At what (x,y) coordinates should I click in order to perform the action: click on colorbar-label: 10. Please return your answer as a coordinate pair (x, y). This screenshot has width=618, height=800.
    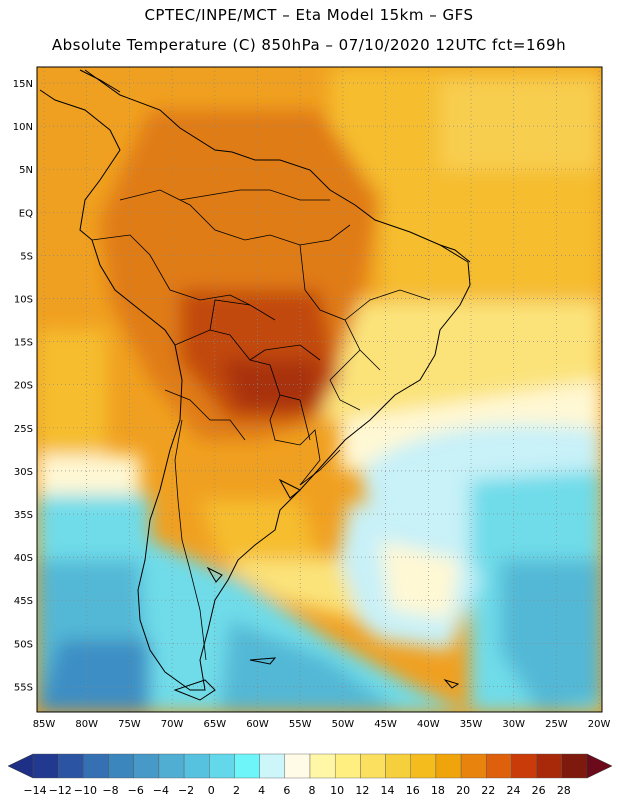
    Looking at the image, I should click on (337, 790).